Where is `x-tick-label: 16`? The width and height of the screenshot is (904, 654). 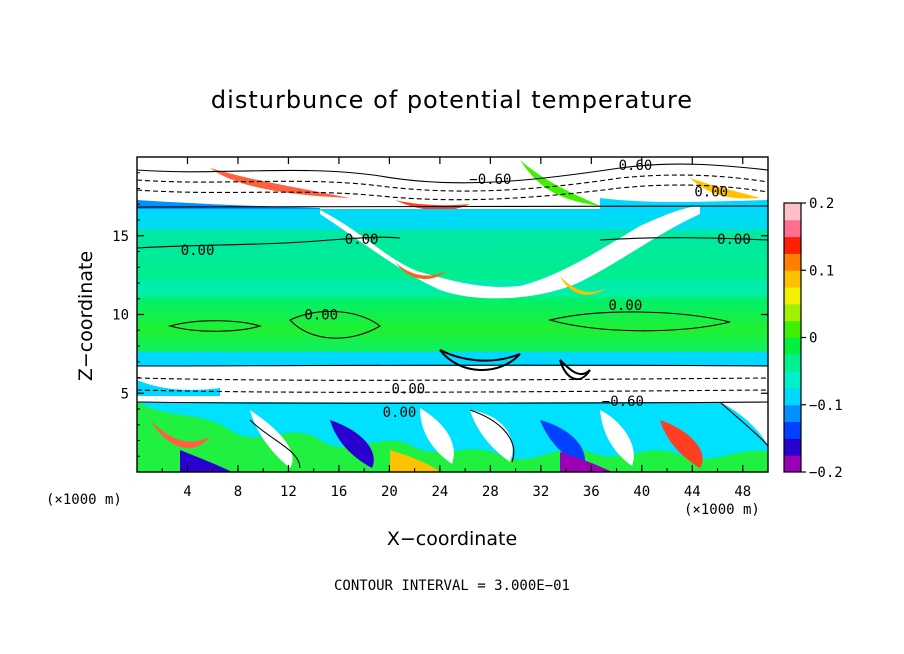 x-tick-label: 16 is located at coordinates (338, 492).